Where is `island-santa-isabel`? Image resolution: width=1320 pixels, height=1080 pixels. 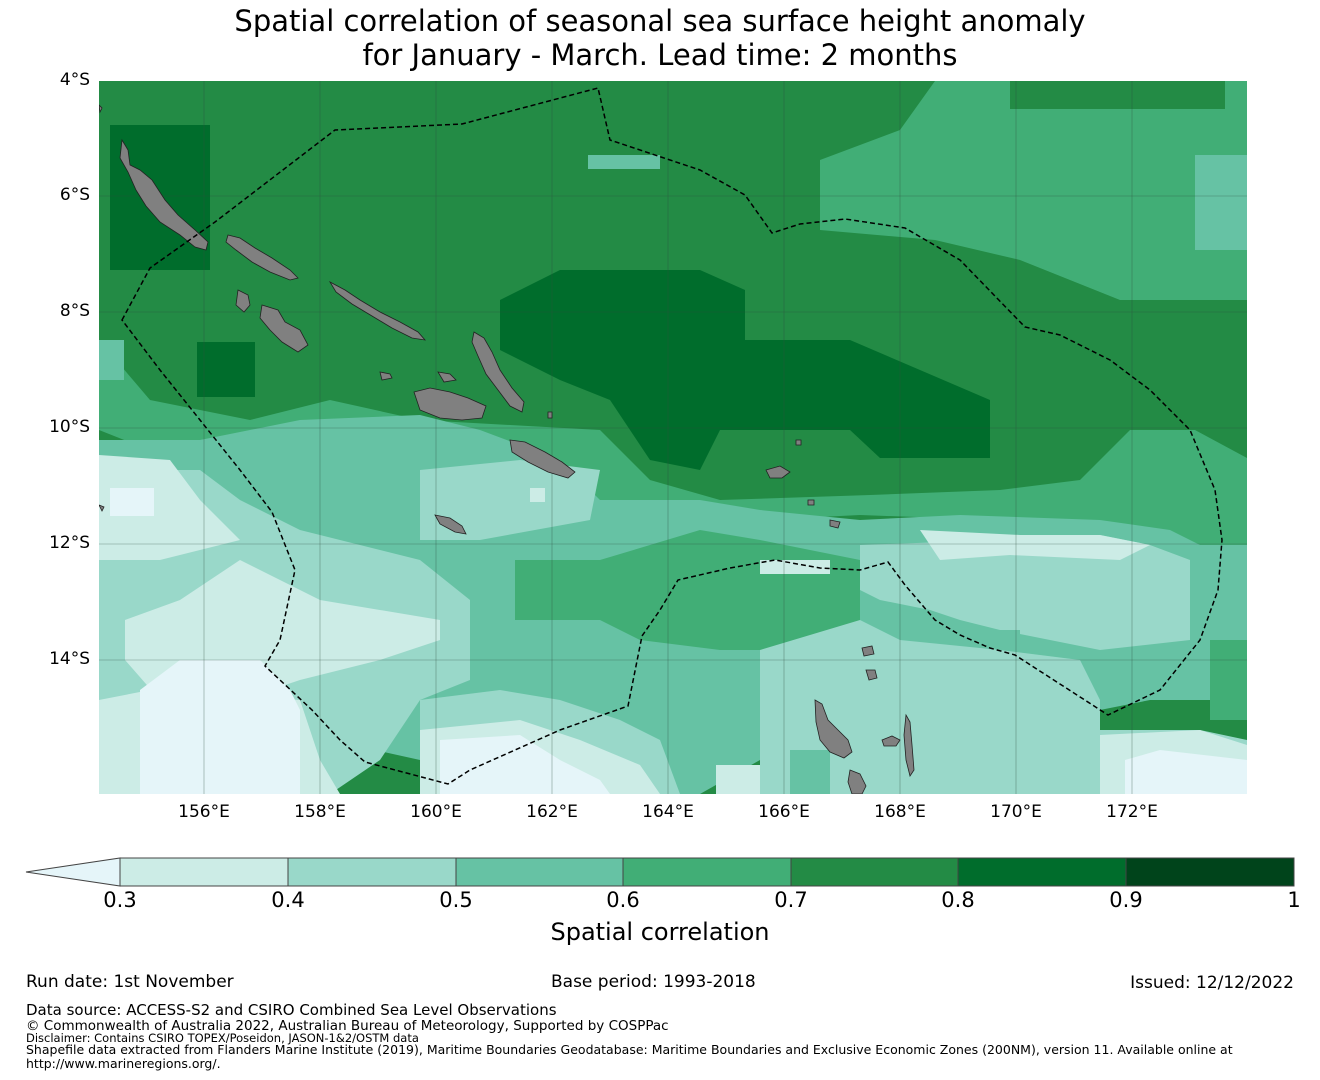 island-santa-isabel is located at coordinates (377, 310).